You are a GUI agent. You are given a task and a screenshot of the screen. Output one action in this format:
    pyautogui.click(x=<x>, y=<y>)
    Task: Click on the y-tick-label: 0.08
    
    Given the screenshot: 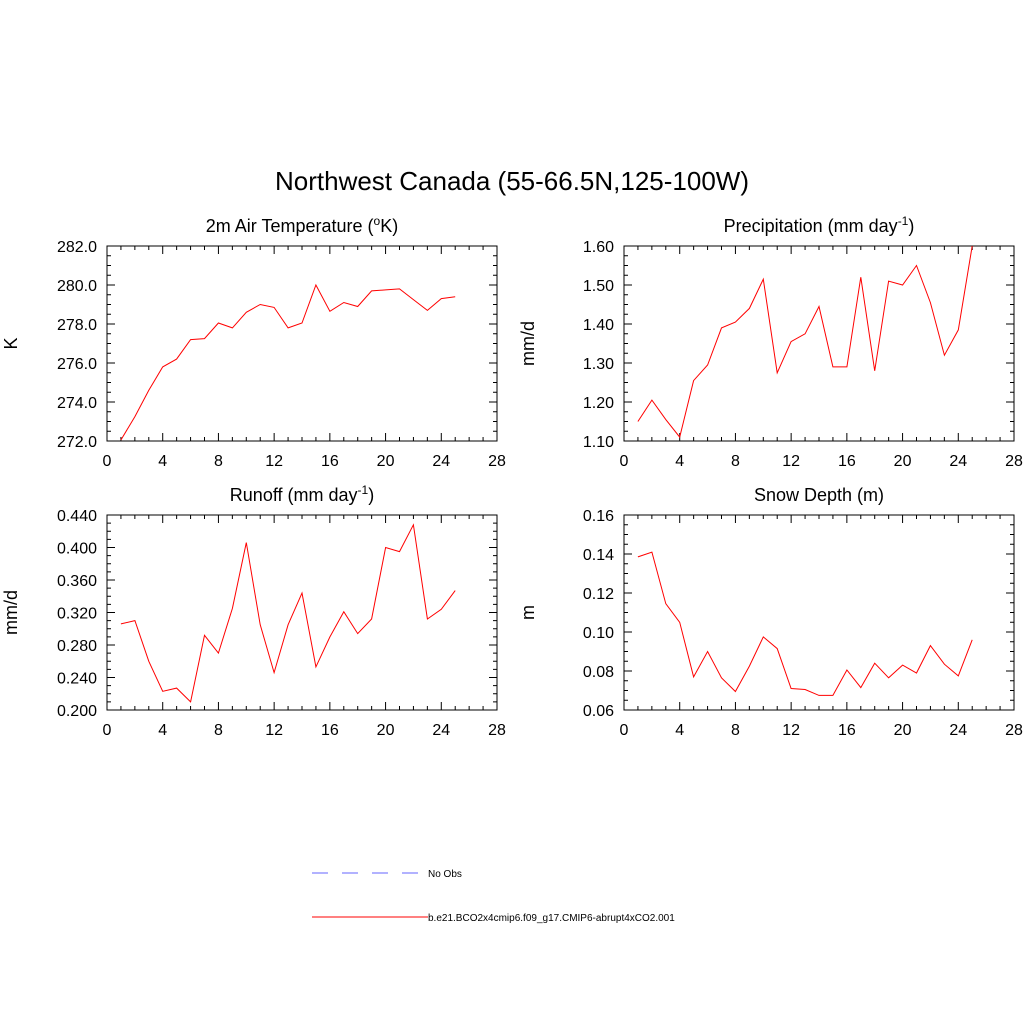 What is the action you would take?
    pyautogui.click(x=598, y=672)
    